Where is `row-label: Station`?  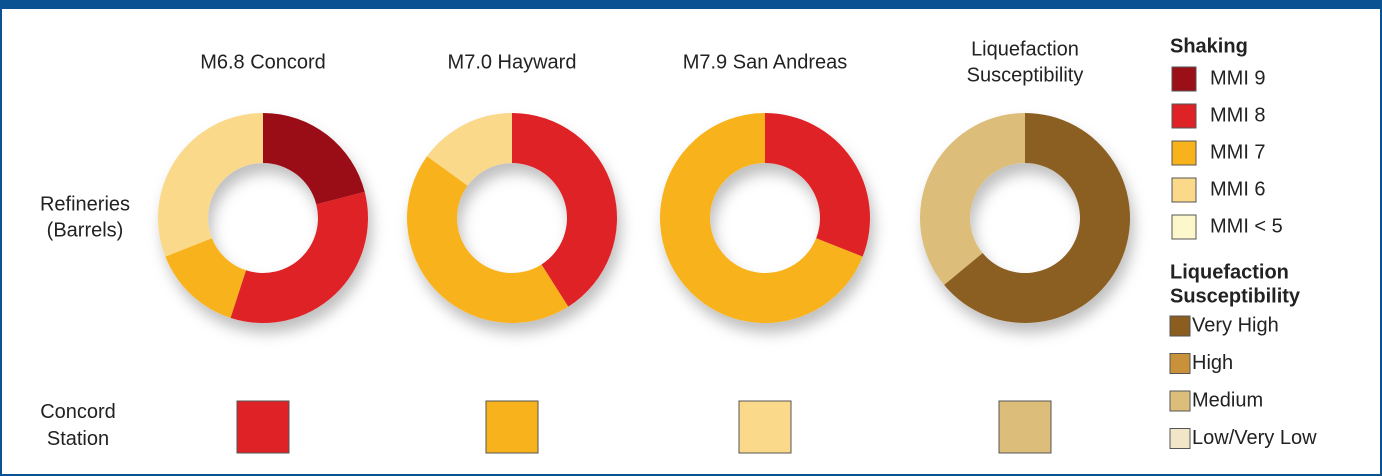
row-label: Station is located at coordinates (78, 439).